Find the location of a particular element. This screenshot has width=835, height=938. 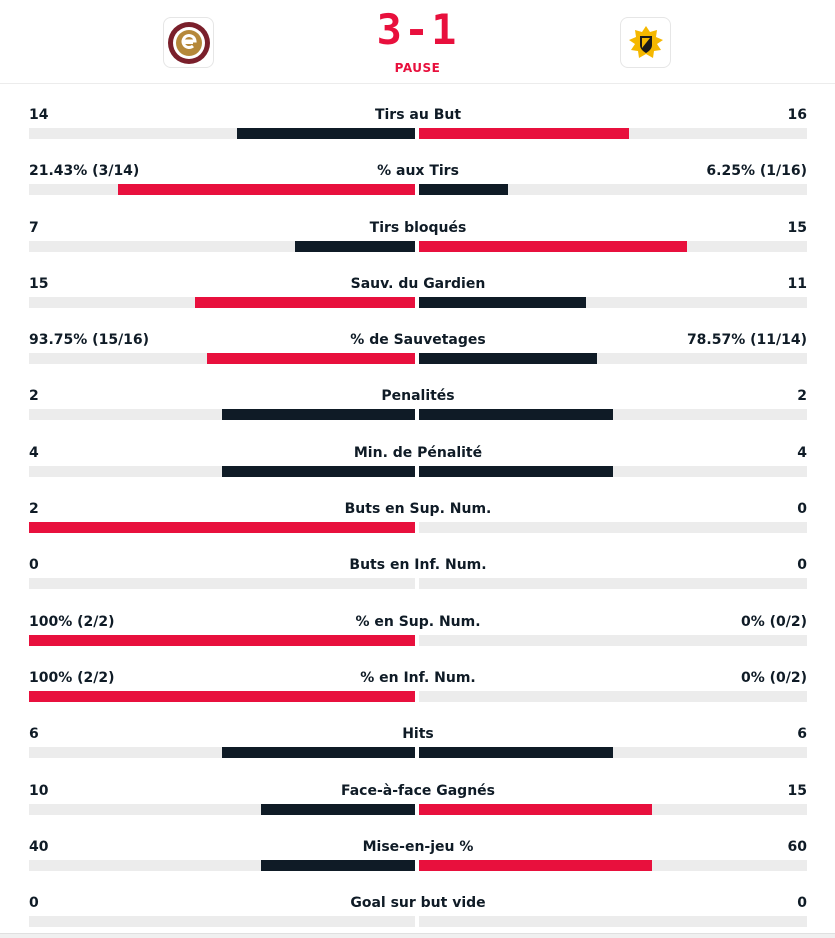

away-stat-value: 4 is located at coordinates (802, 452).